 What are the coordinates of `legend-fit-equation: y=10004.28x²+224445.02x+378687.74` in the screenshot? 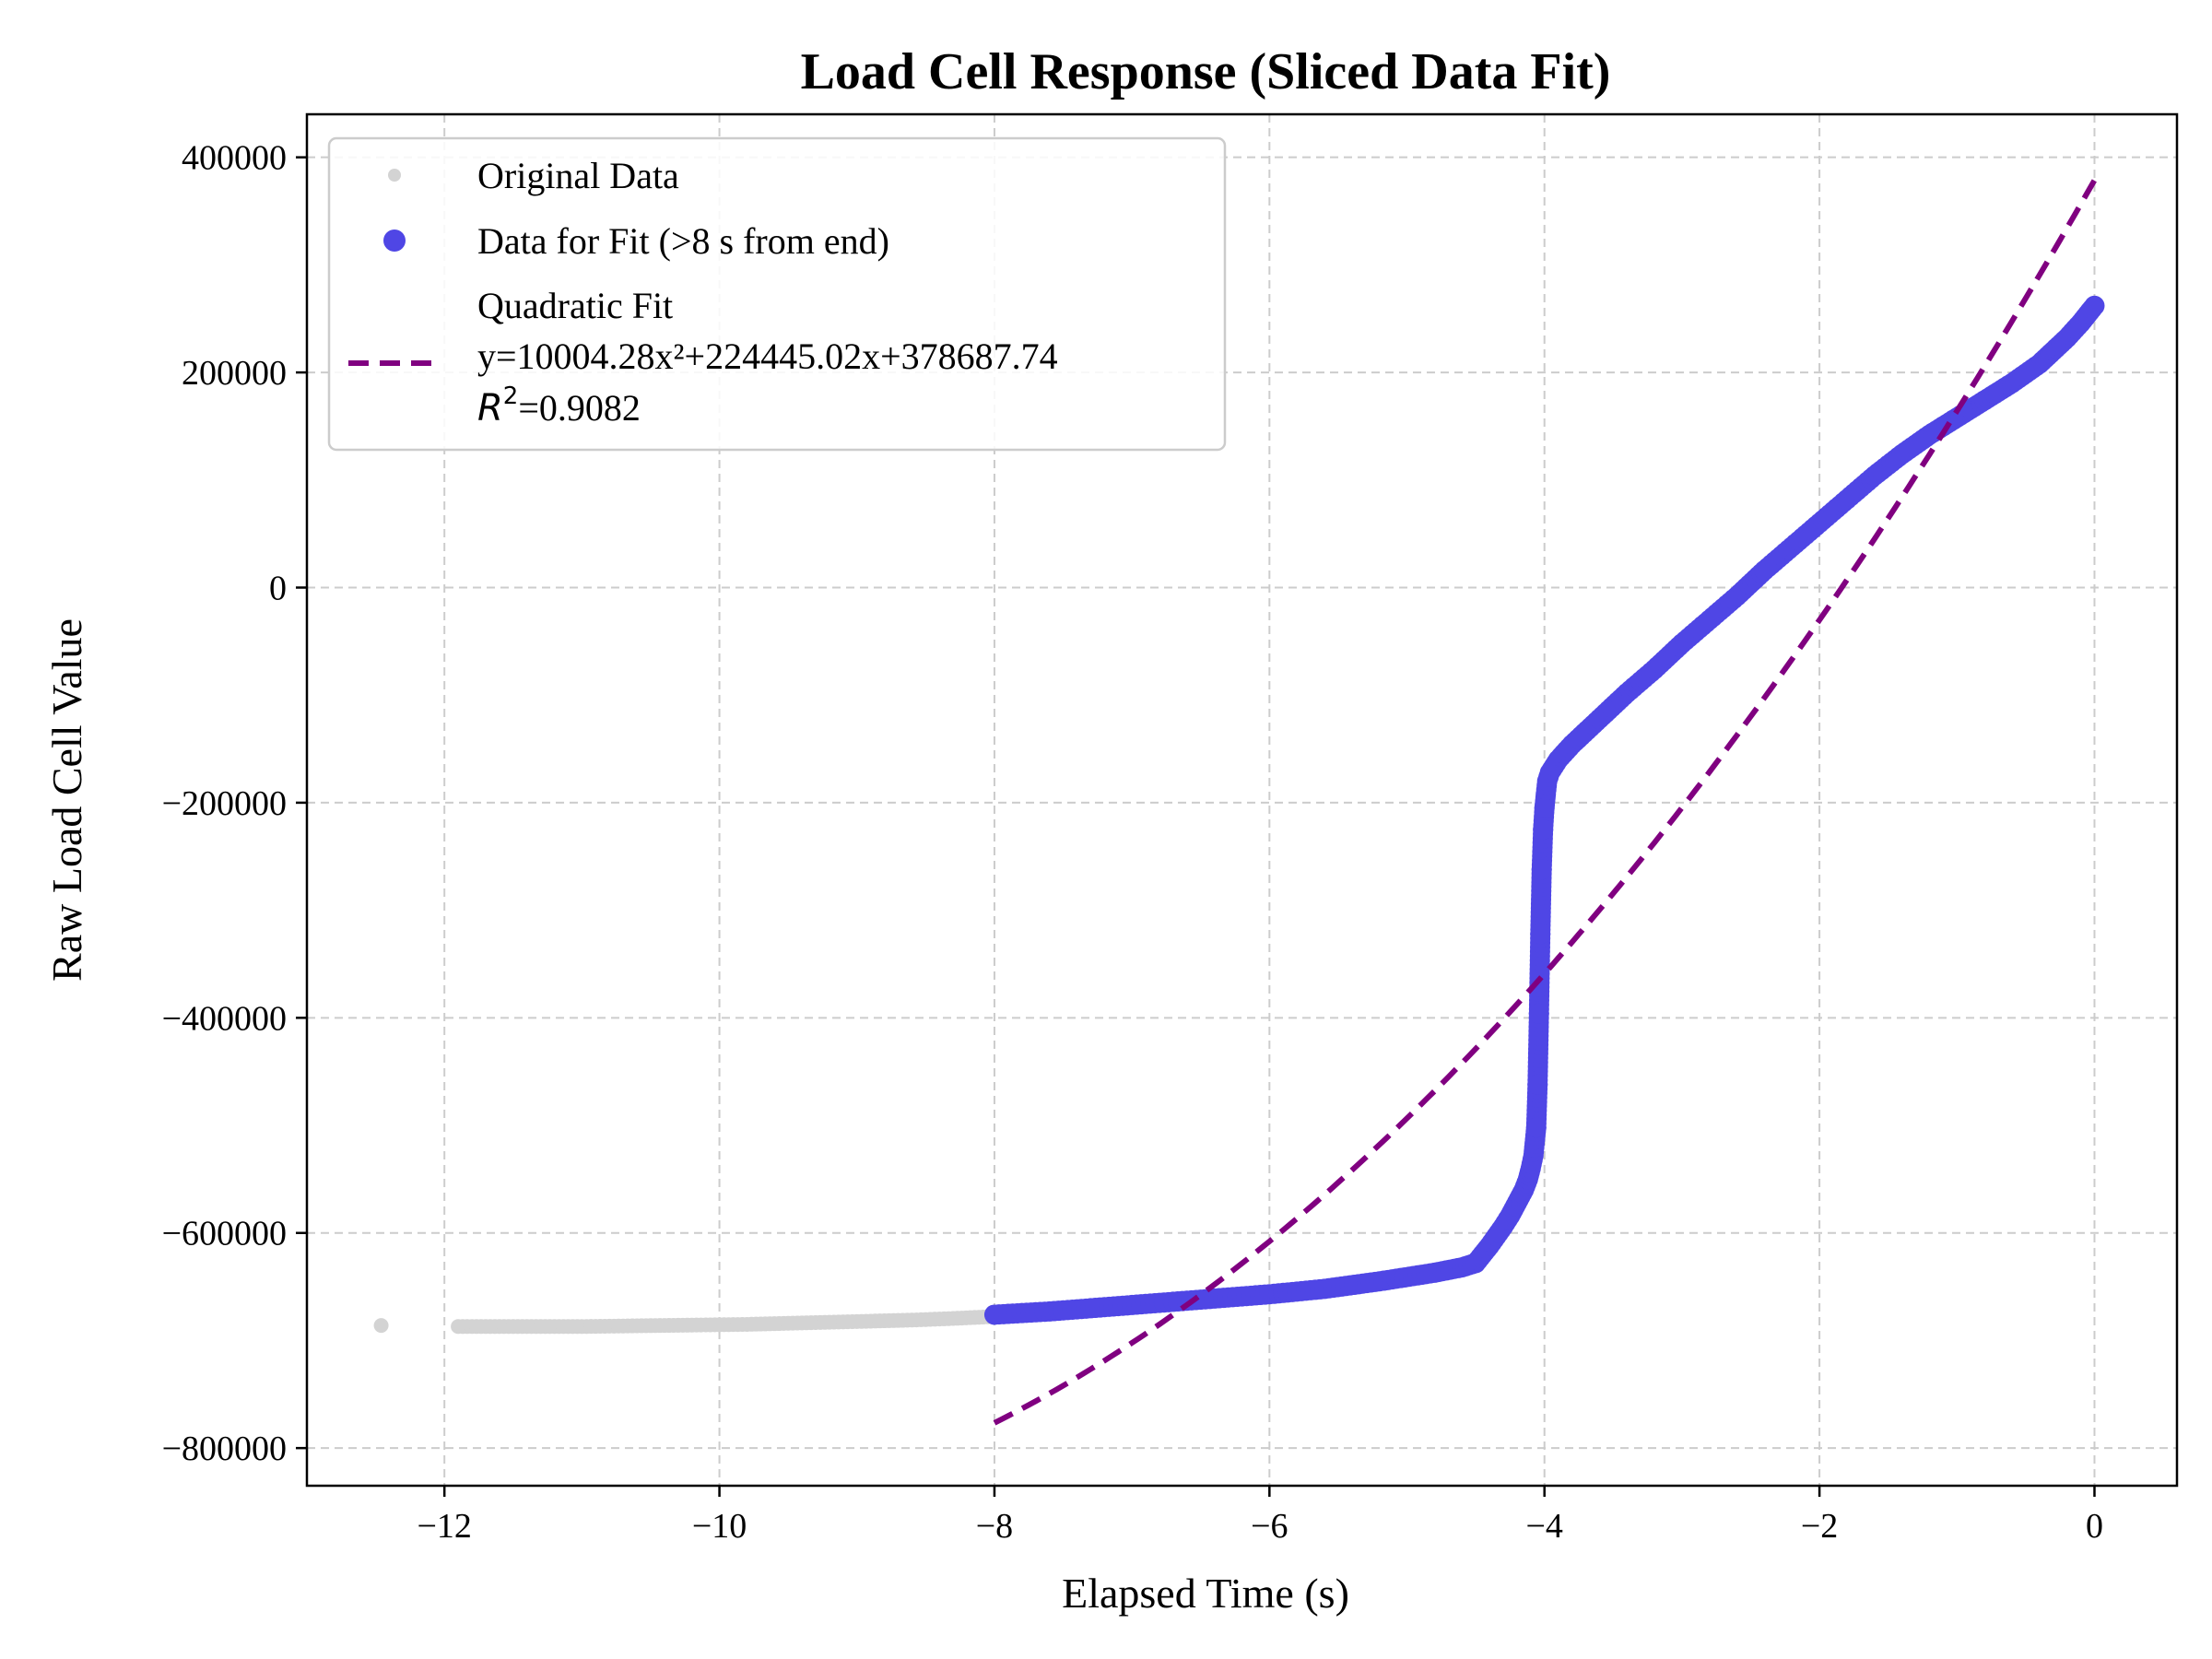 It's located at (767, 356).